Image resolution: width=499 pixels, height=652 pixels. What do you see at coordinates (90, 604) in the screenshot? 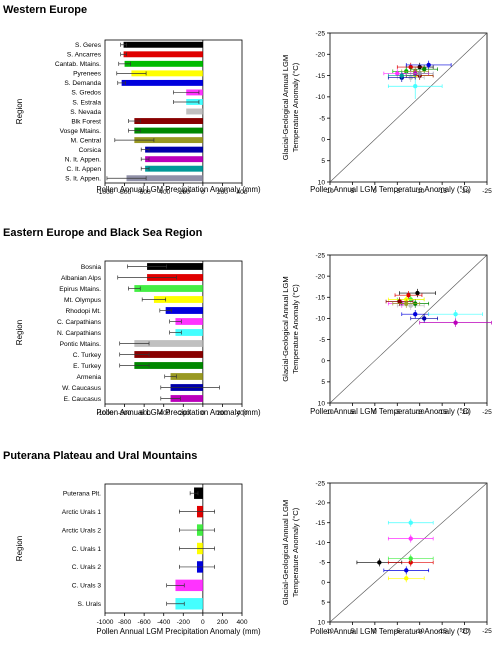
I see `category-label: S. Urals` at bounding box center [90, 604].